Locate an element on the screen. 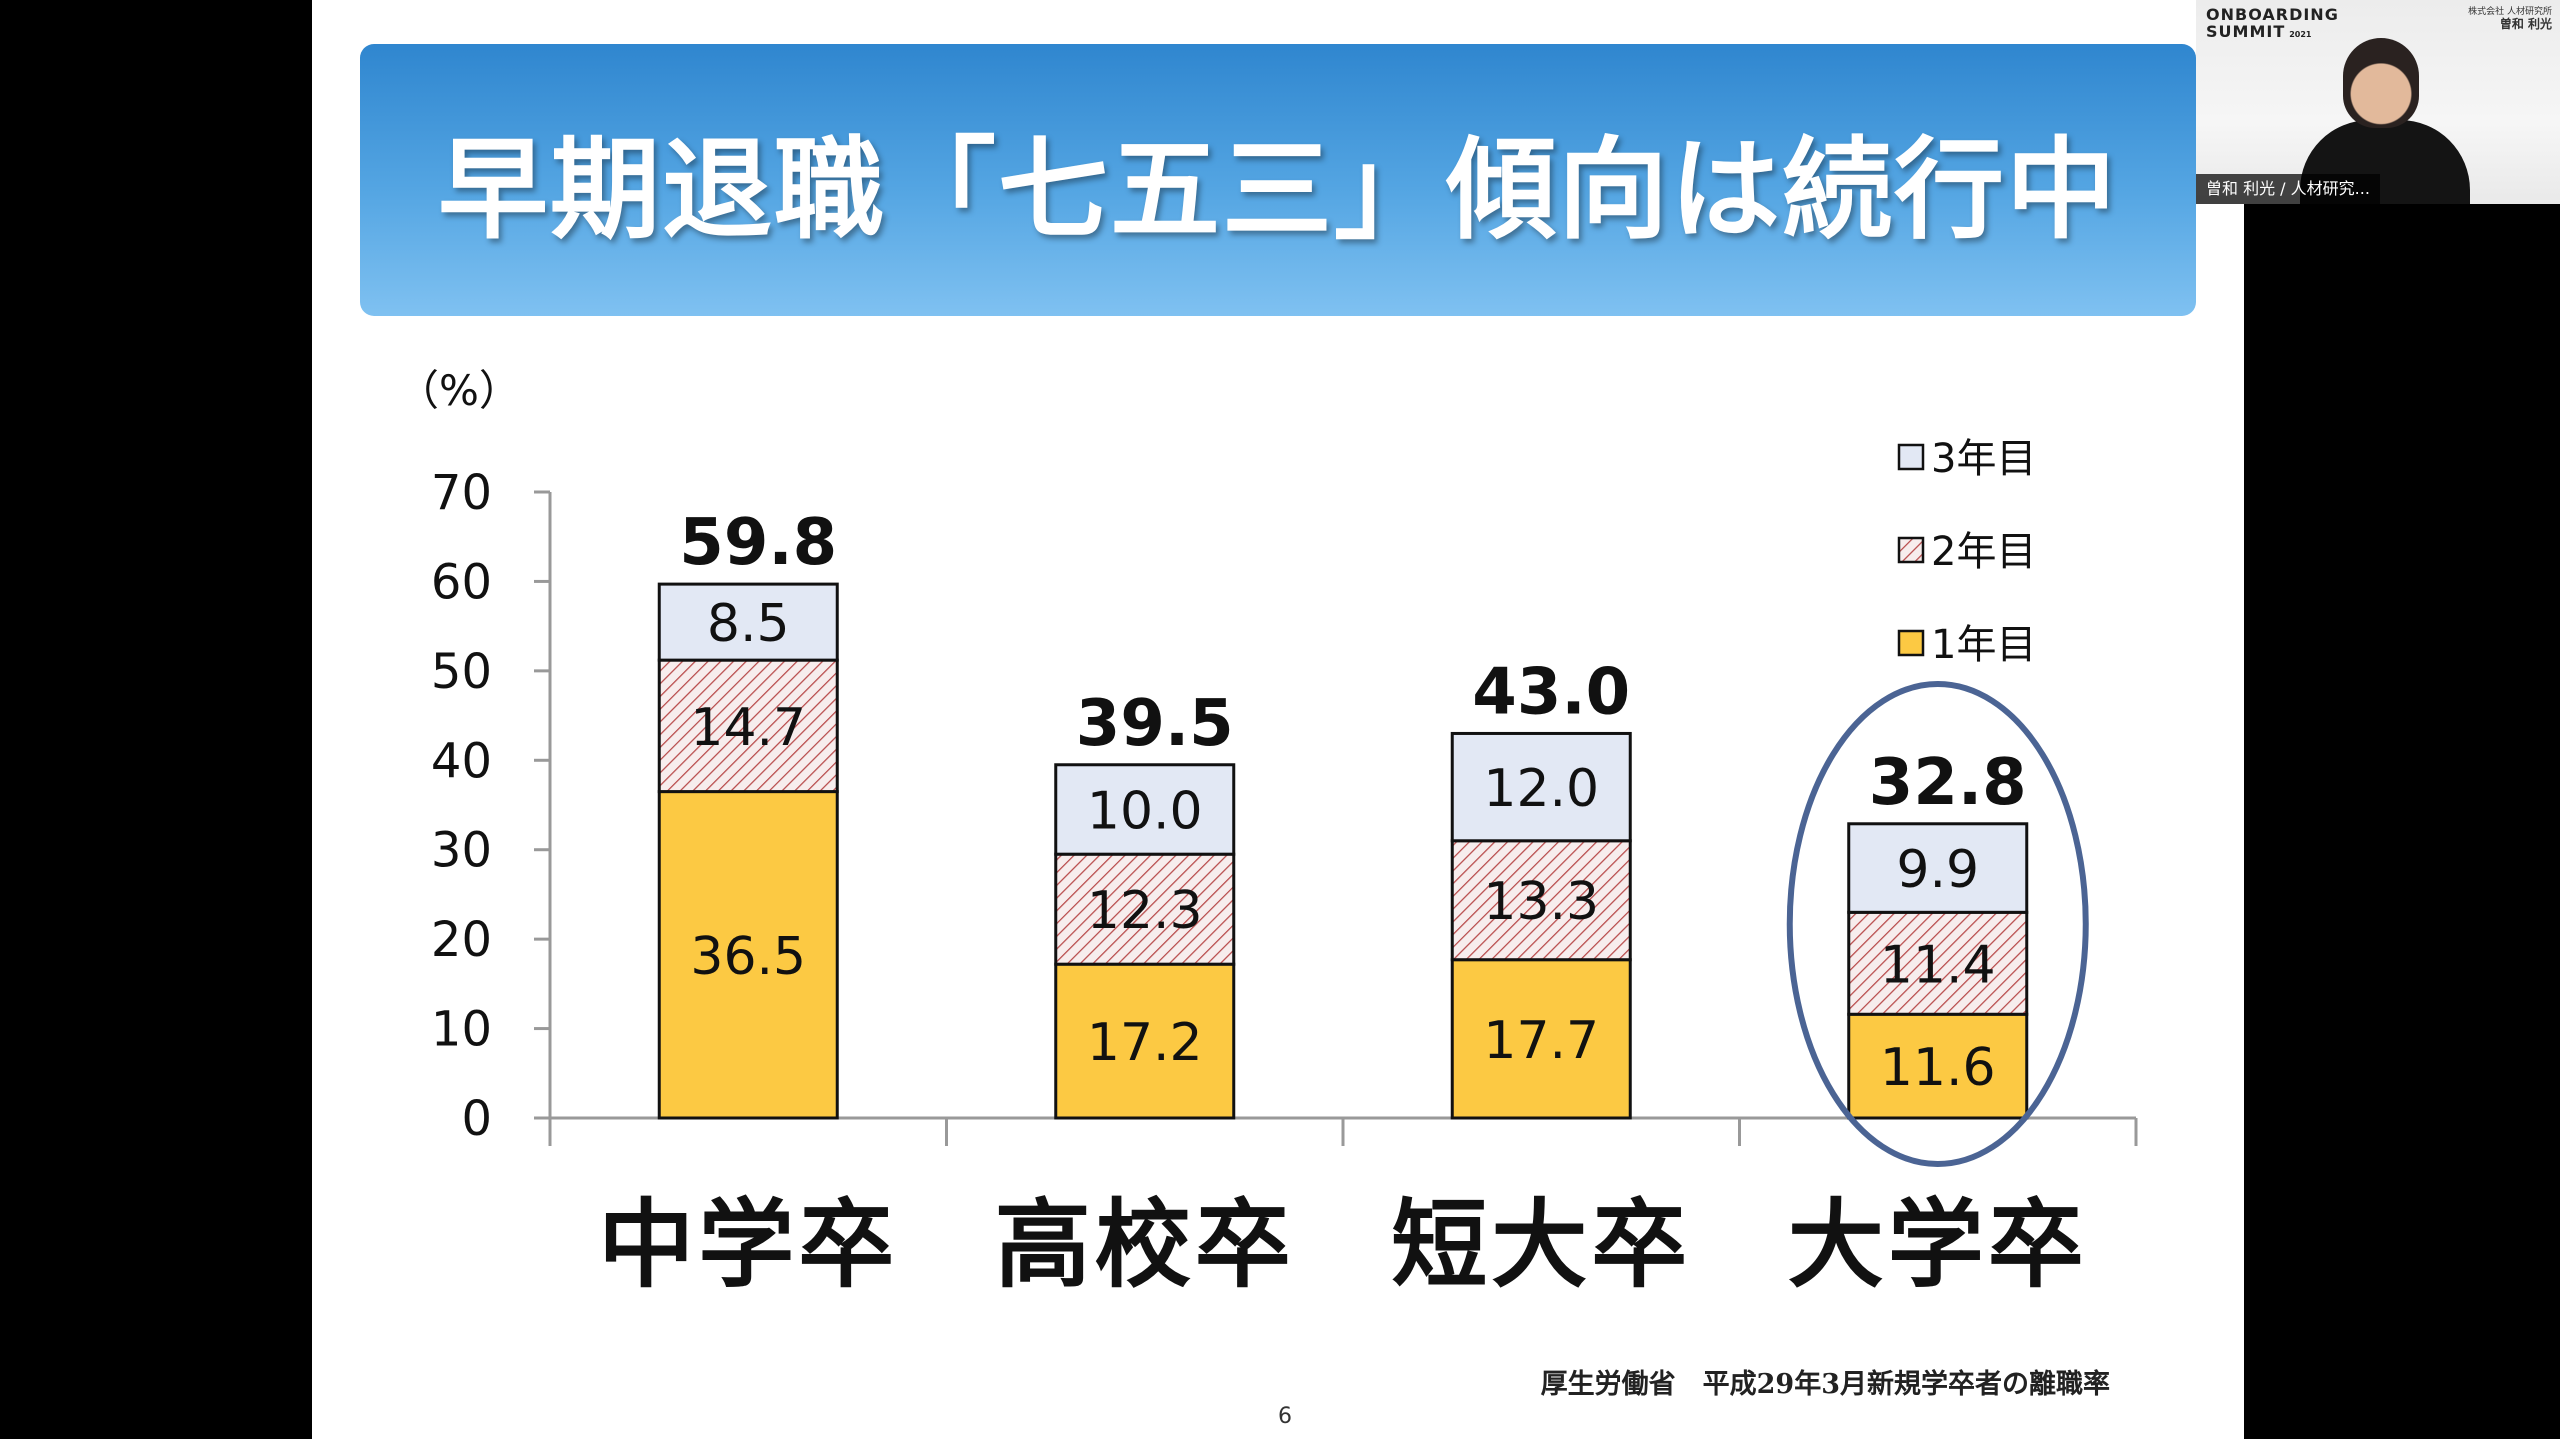 This screenshot has height=1439, width=2560. bar-value-label: 17.2 is located at coordinates (1145, 1043).